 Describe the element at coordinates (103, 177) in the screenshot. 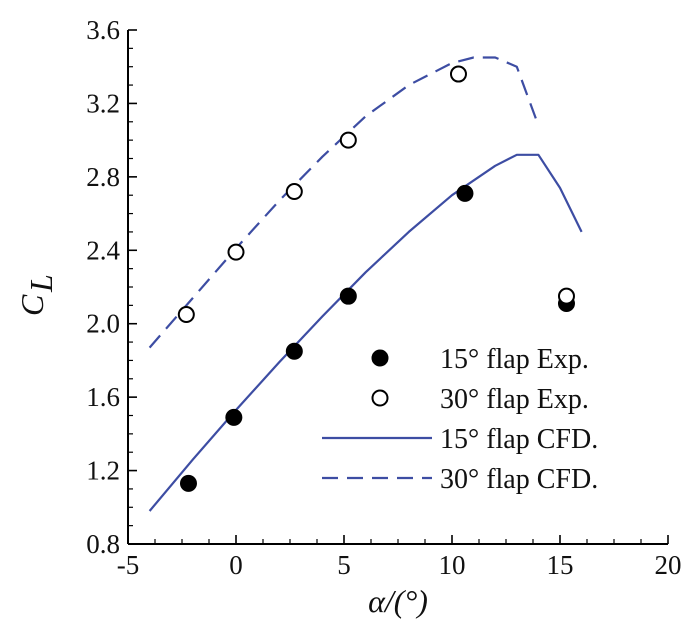

I see `y-tick-label: 2.8` at that location.